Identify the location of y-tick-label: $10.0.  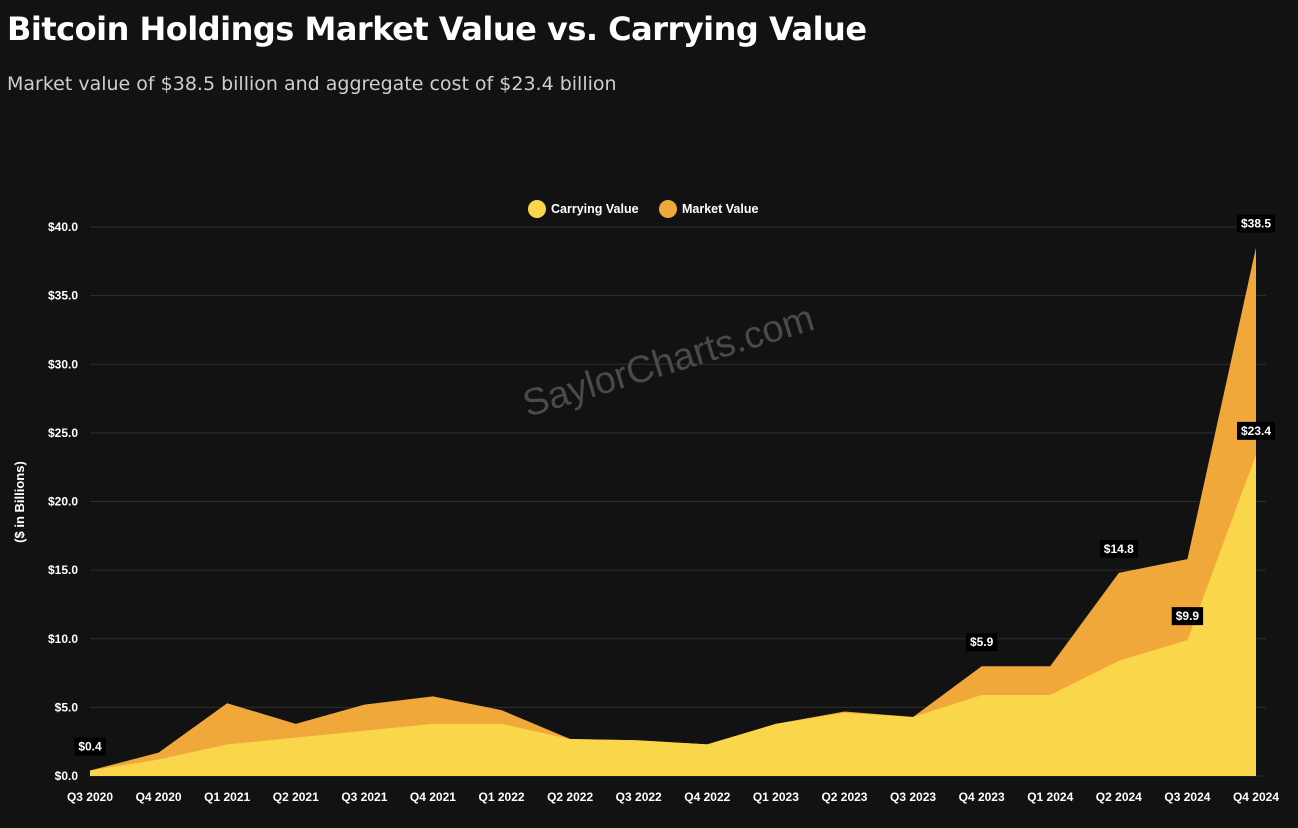
(63, 639).